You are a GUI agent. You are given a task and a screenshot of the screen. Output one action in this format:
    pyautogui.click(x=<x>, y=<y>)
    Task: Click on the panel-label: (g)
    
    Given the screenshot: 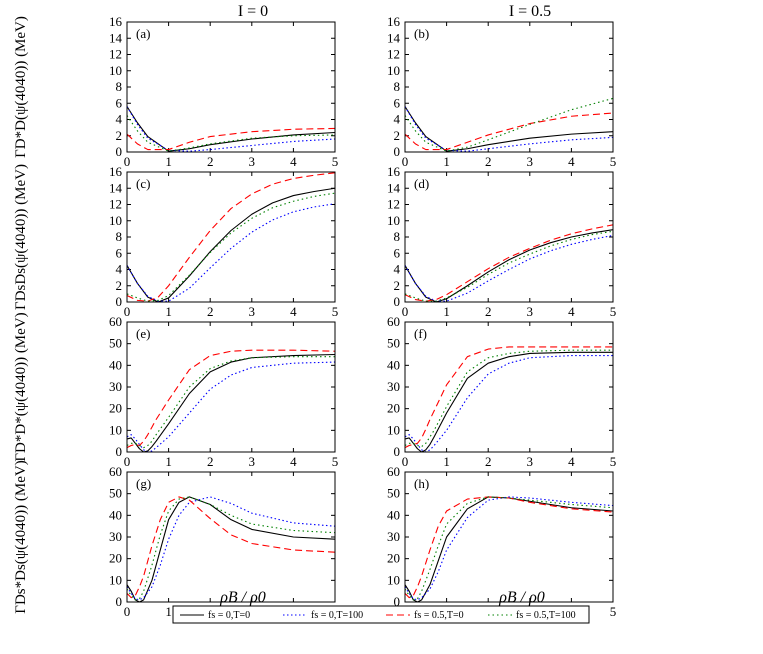 What is the action you would take?
    pyautogui.click(x=143, y=483)
    